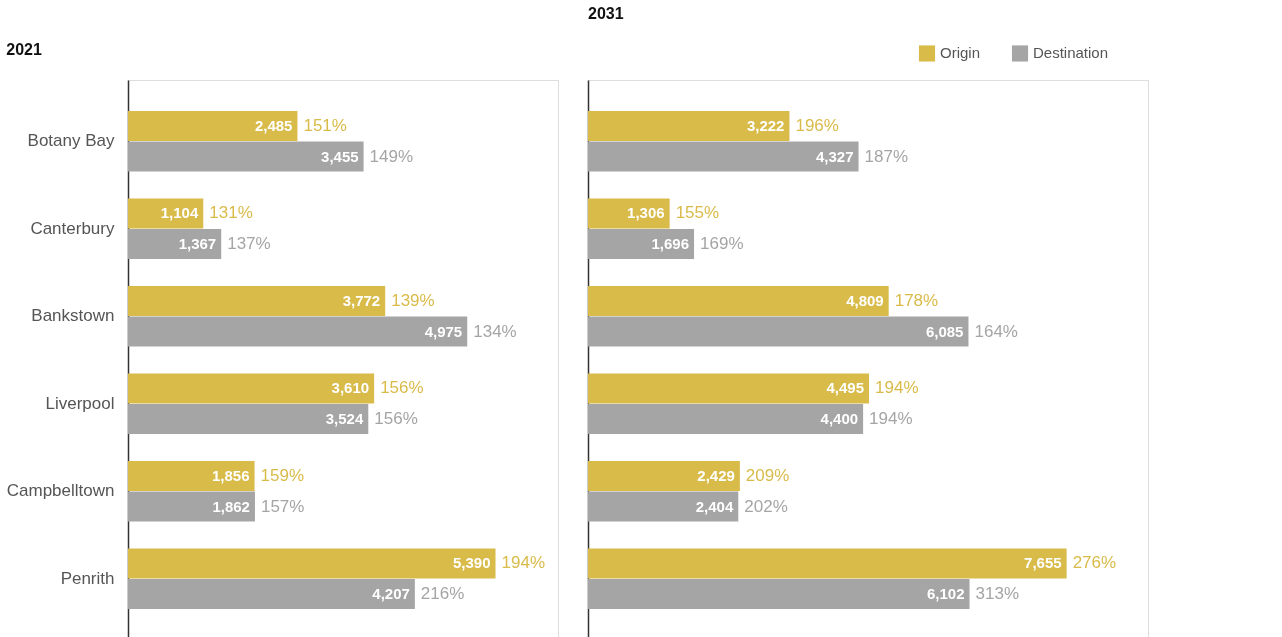 The width and height of the screenshot is (1282, 637). I want to click on y-tick-label: Bankstown, so click(73, 316).